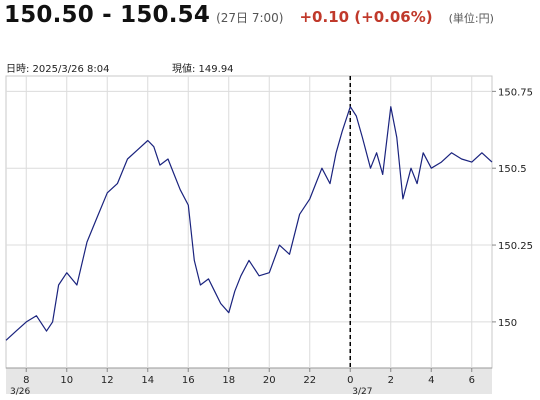 Image resolution: width=540 pixels, height=400 pixels. Describe the element at coordinates (228, 380) in the screenshot. I see `x-tick-label: 18` at that location.